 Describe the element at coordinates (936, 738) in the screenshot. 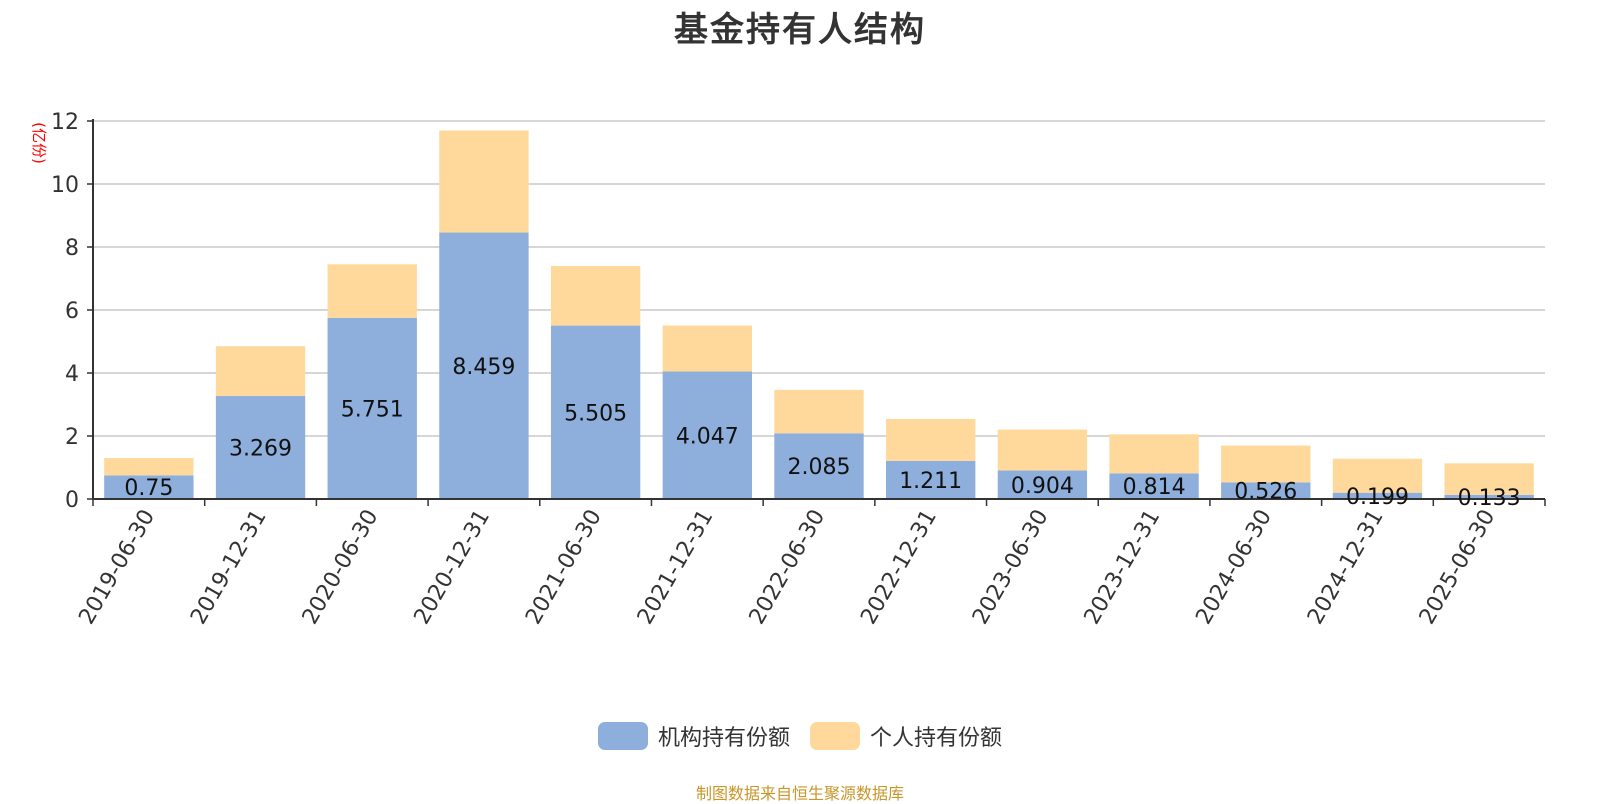

I see `legend-label-individual: 个人持有份额` at that location.